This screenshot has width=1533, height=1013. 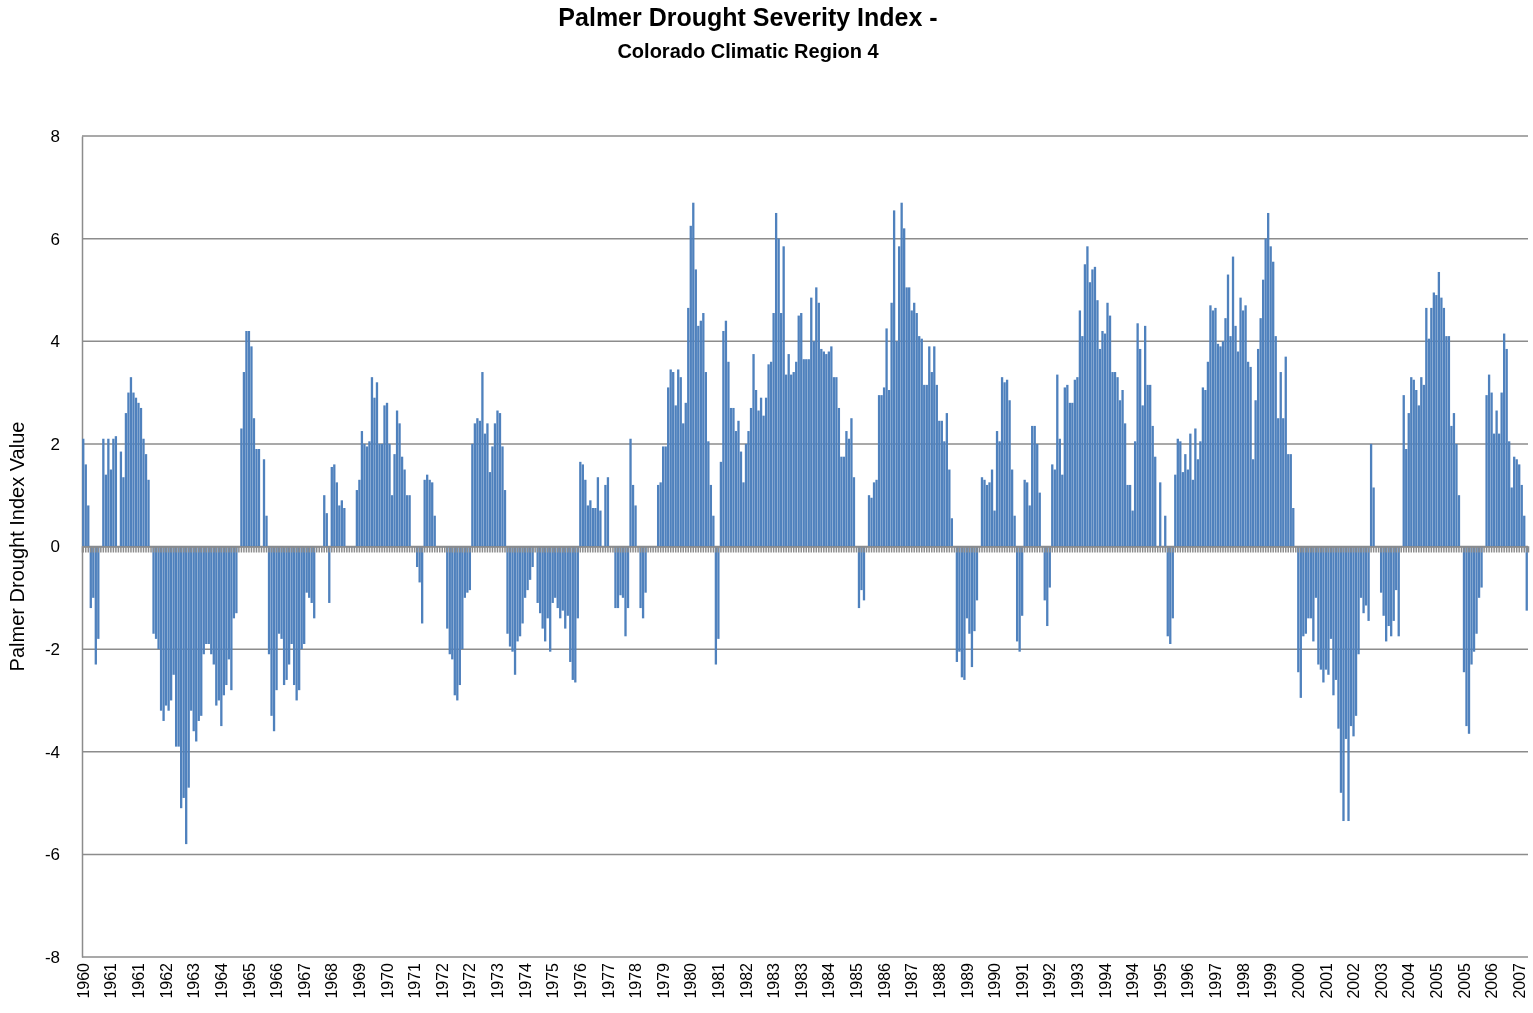 What do you see at coordinates (636, 980) in the screenshot?
I see `x-tick-label: 1978` at bounding box center [636, 980].